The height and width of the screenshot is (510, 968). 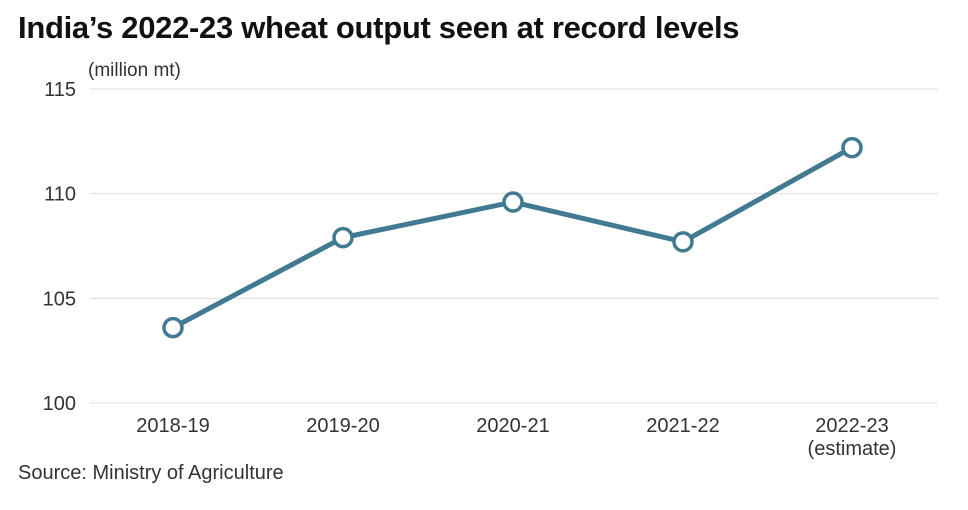 What do you see at coordinates (60, 195) in the screenshot?
I see `y-tick-label: 110` at bounding box center [60, 195].